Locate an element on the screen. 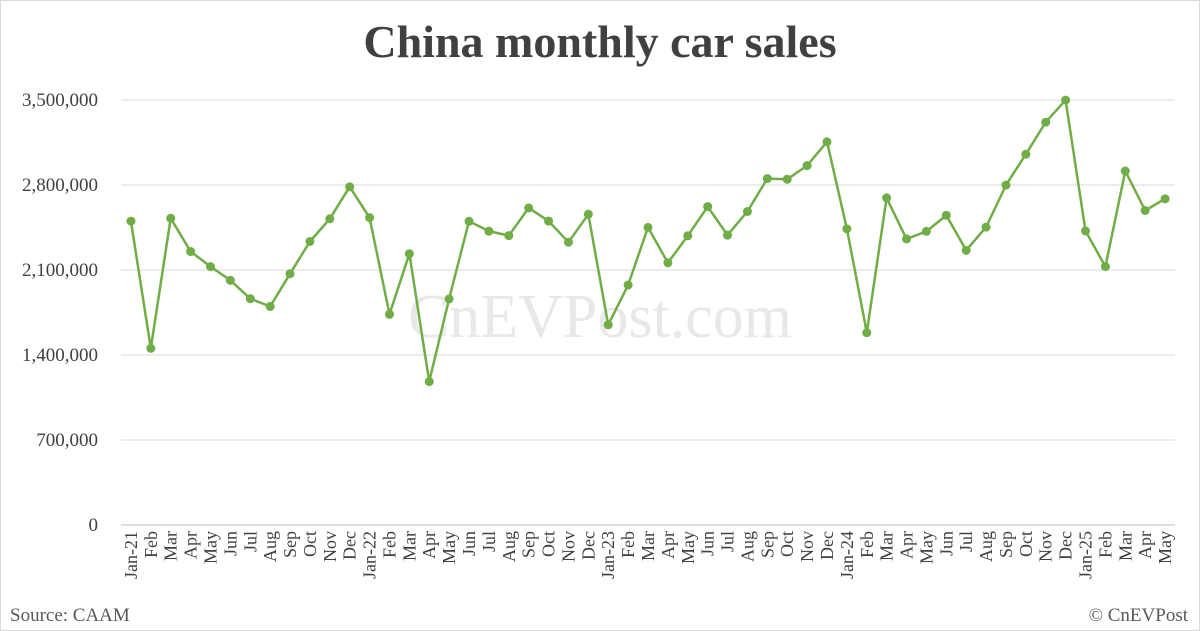 The width and height of the screenshot is (1200, 631). y-tick-label: 3,500,000 is located at coordinates (60, 100).